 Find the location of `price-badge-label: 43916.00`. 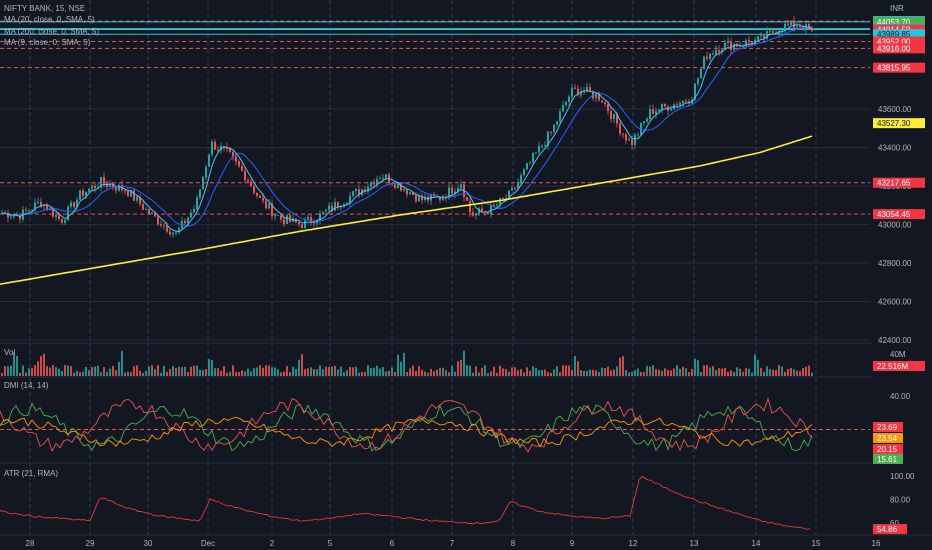

price-badge-label: 43916.00 is located at coordinates (894, 48).